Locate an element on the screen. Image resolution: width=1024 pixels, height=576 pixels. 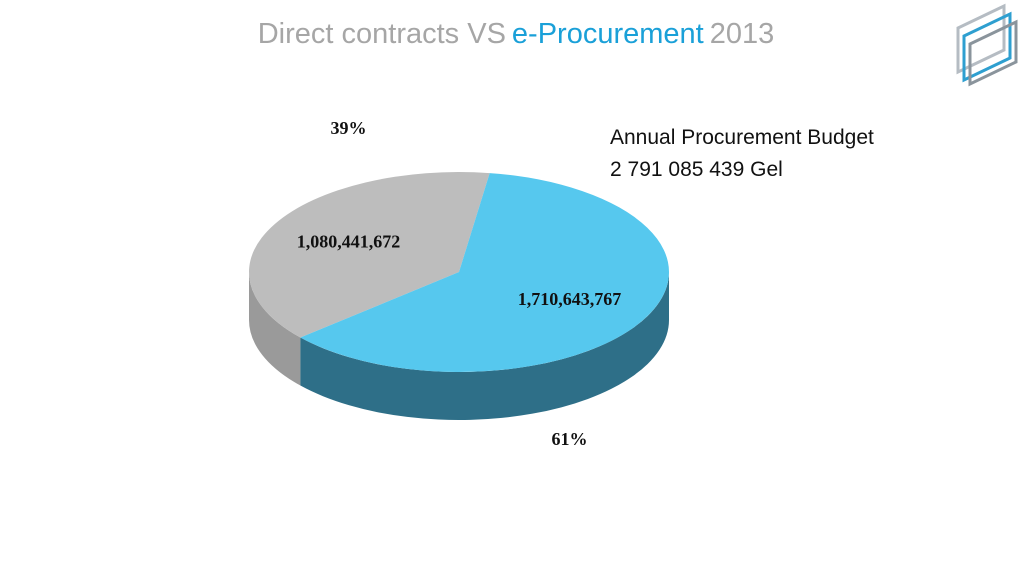
title-part: Direct contracts VS is located at coordinates (381, 34).